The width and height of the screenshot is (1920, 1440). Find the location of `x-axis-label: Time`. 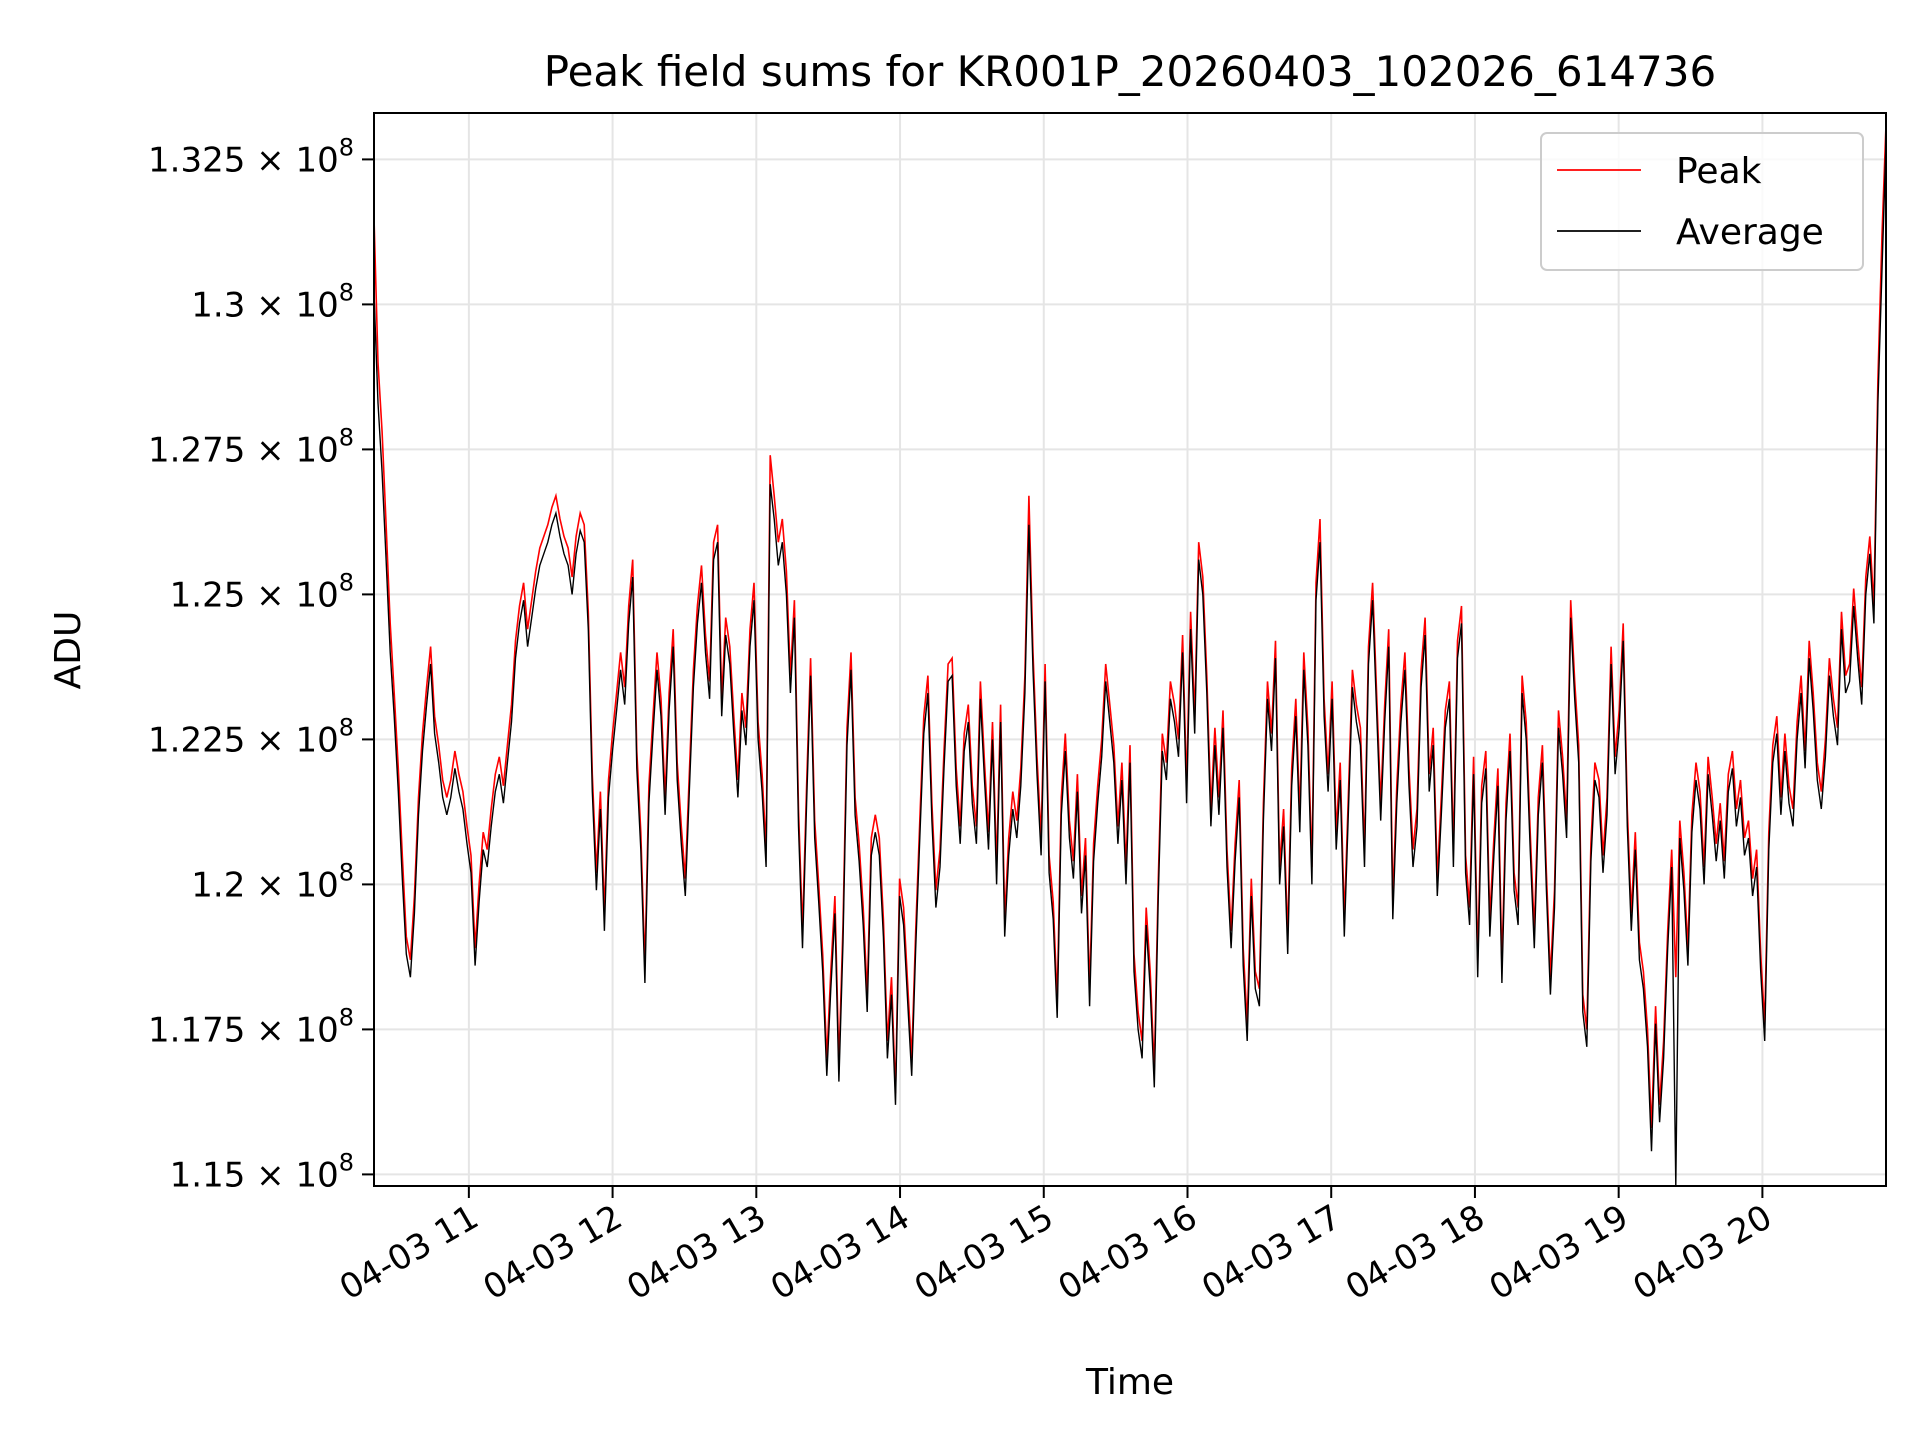

x-axis-label: Time is located at coordinates (1129, 1382).